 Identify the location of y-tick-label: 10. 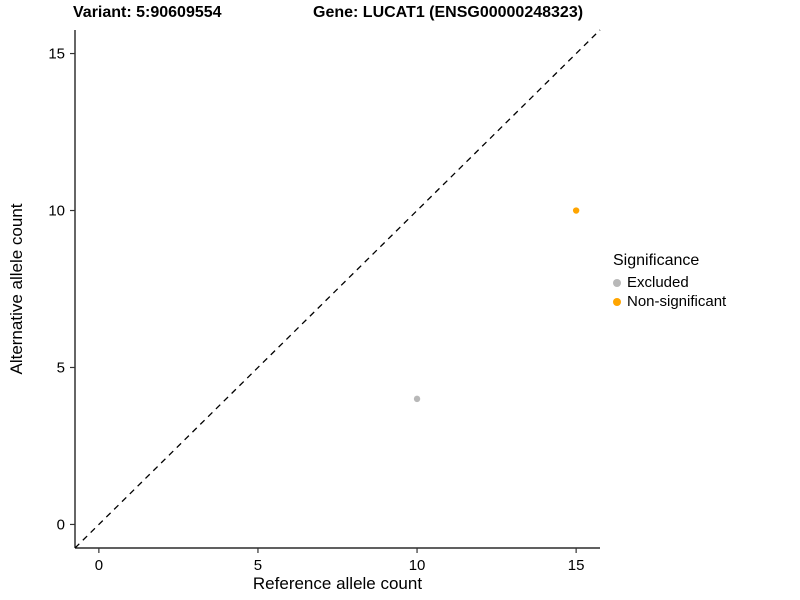
(56, 211).